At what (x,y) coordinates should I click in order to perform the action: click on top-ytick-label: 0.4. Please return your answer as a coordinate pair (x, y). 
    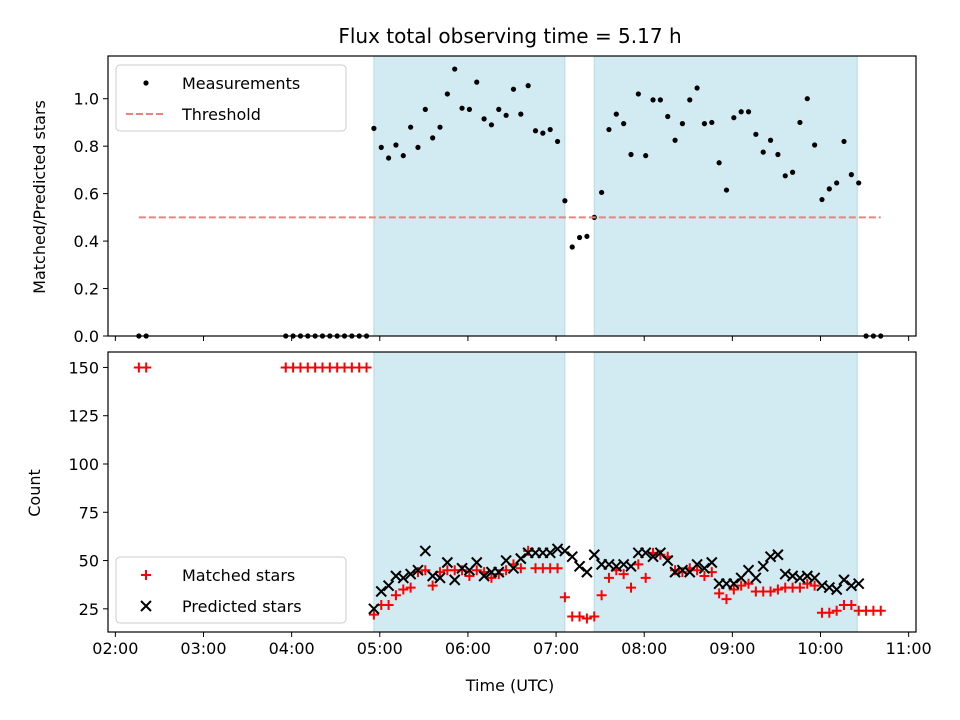
    Looking at the image, I should click on (86, 241).